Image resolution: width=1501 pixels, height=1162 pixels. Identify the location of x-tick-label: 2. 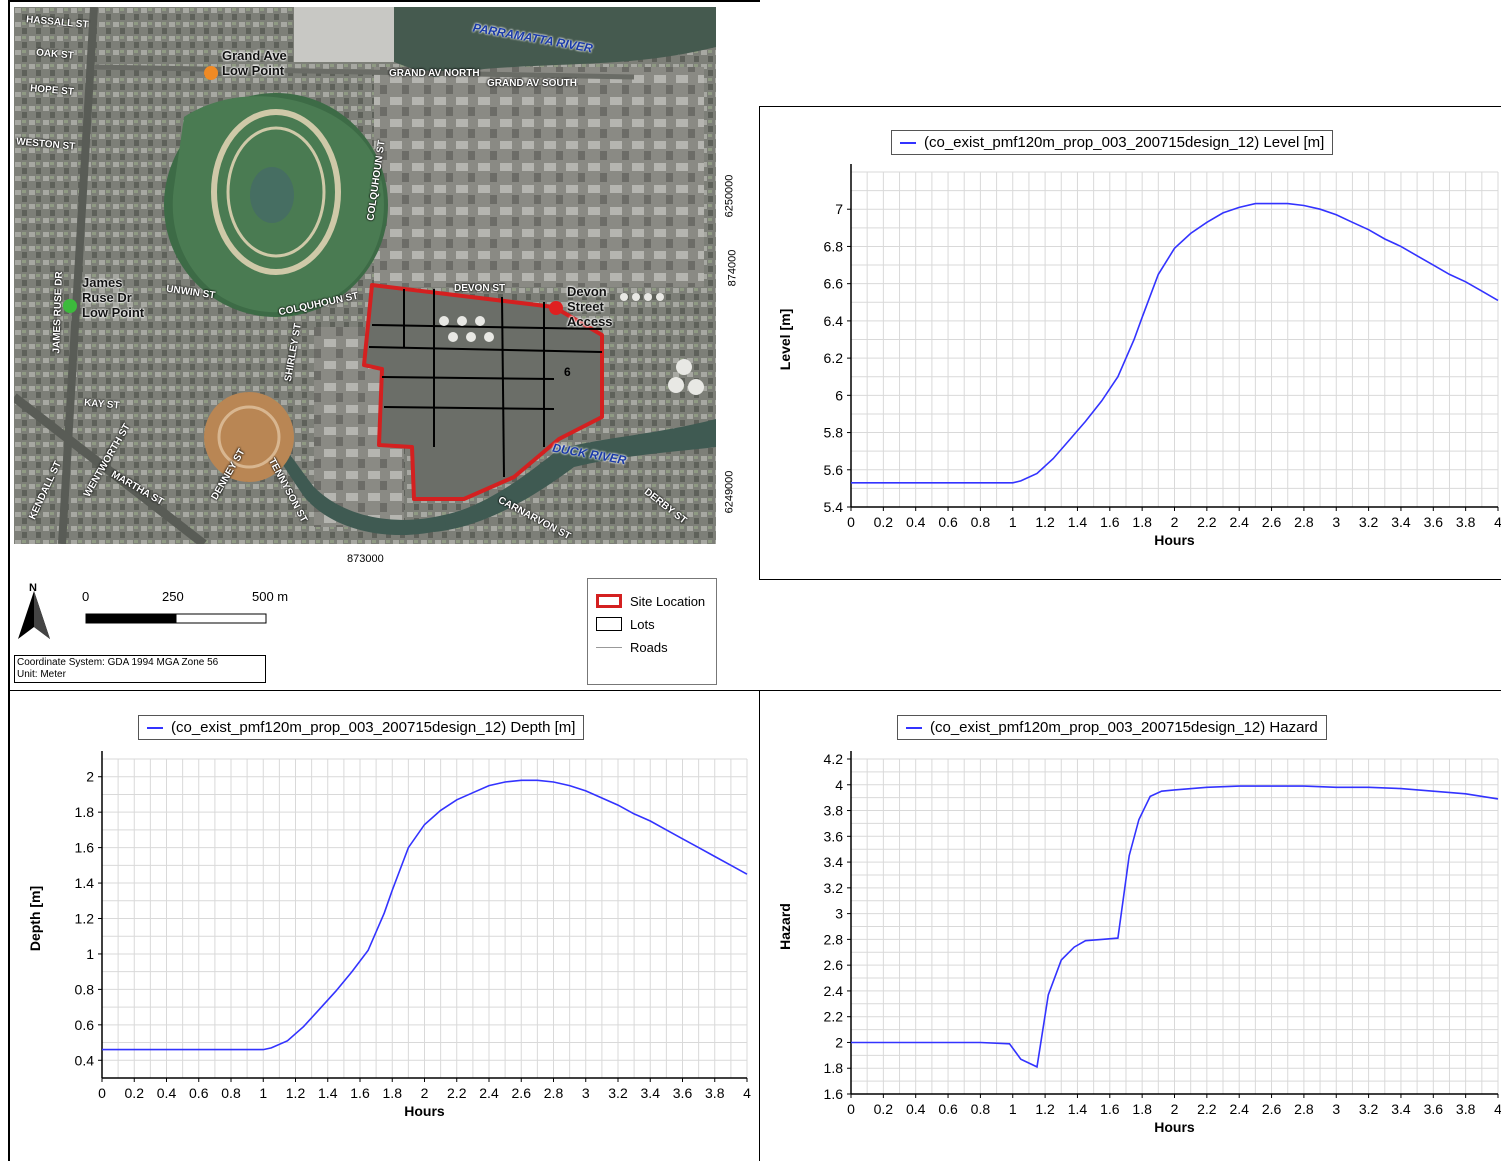
(1175, 1109).